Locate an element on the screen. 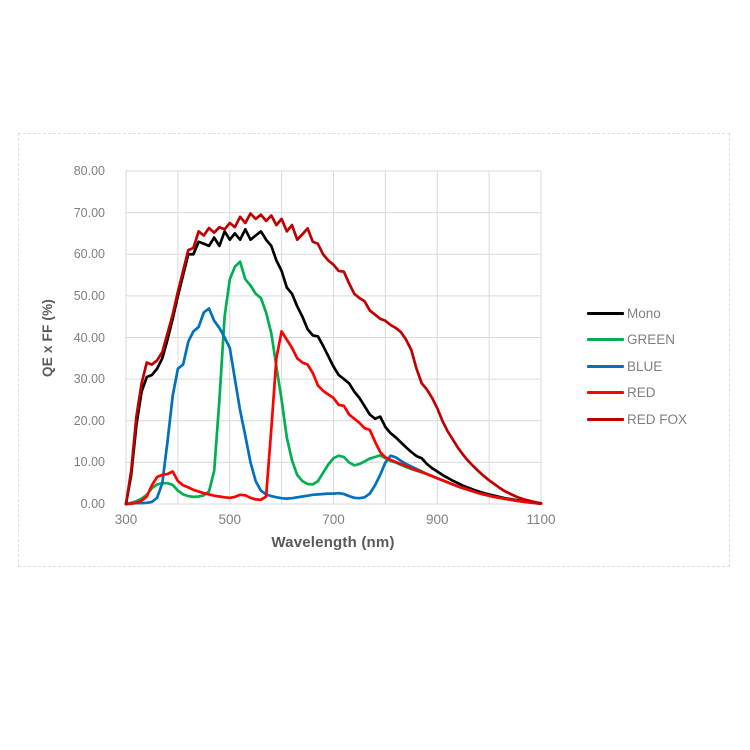 The height and width of the screenshot is (750, 750). x-axis-tick-label: 900 is located at coordinates (437, 519).